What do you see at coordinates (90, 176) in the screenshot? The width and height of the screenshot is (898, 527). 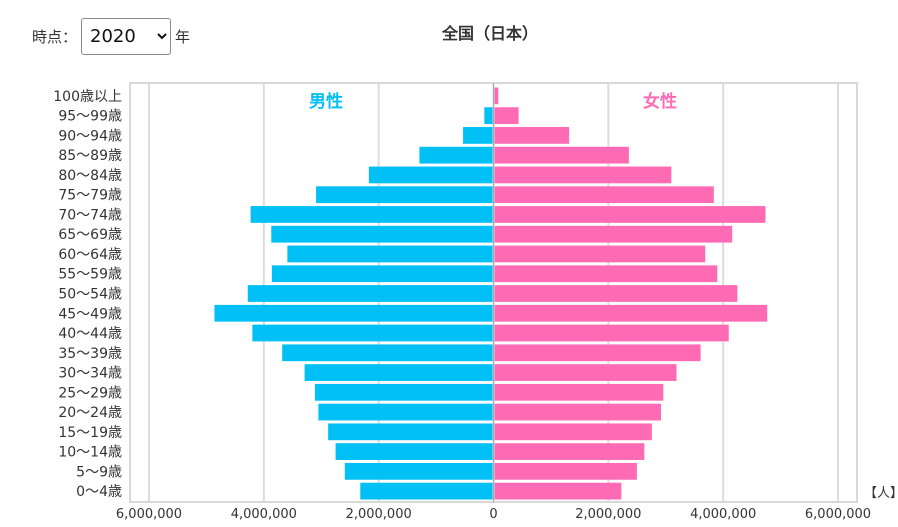 I see `y-category-label: 80〜84歳` at bounding box center [90, 176].